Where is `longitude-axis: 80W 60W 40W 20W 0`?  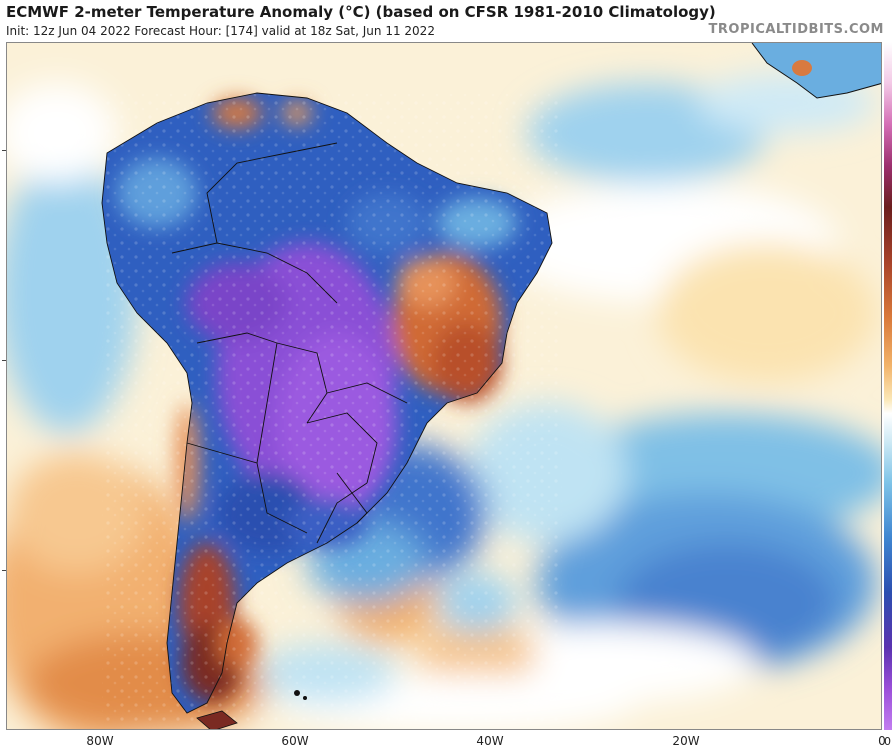 longitude-axis: 80W 60W 40W 20W 0 is located at coordinates (446, 740).